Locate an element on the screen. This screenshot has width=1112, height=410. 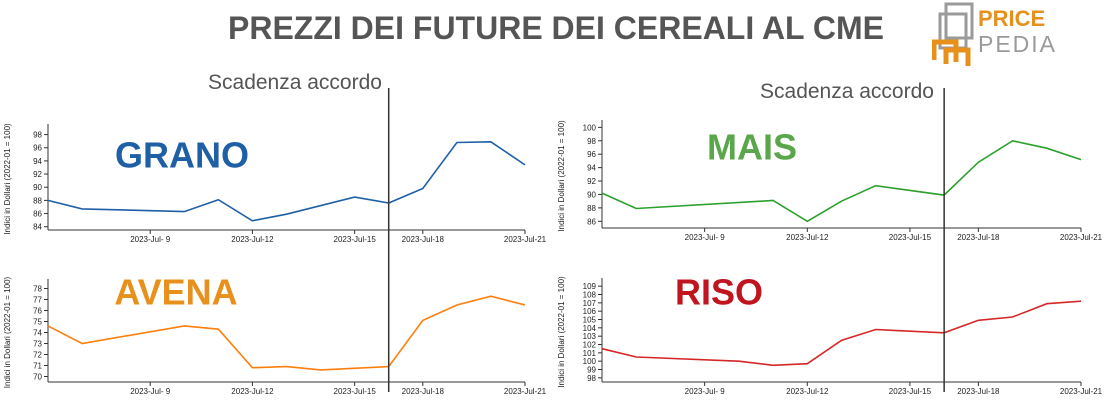
logo-text-price: PRICE is located at coordinates (1011, 18).